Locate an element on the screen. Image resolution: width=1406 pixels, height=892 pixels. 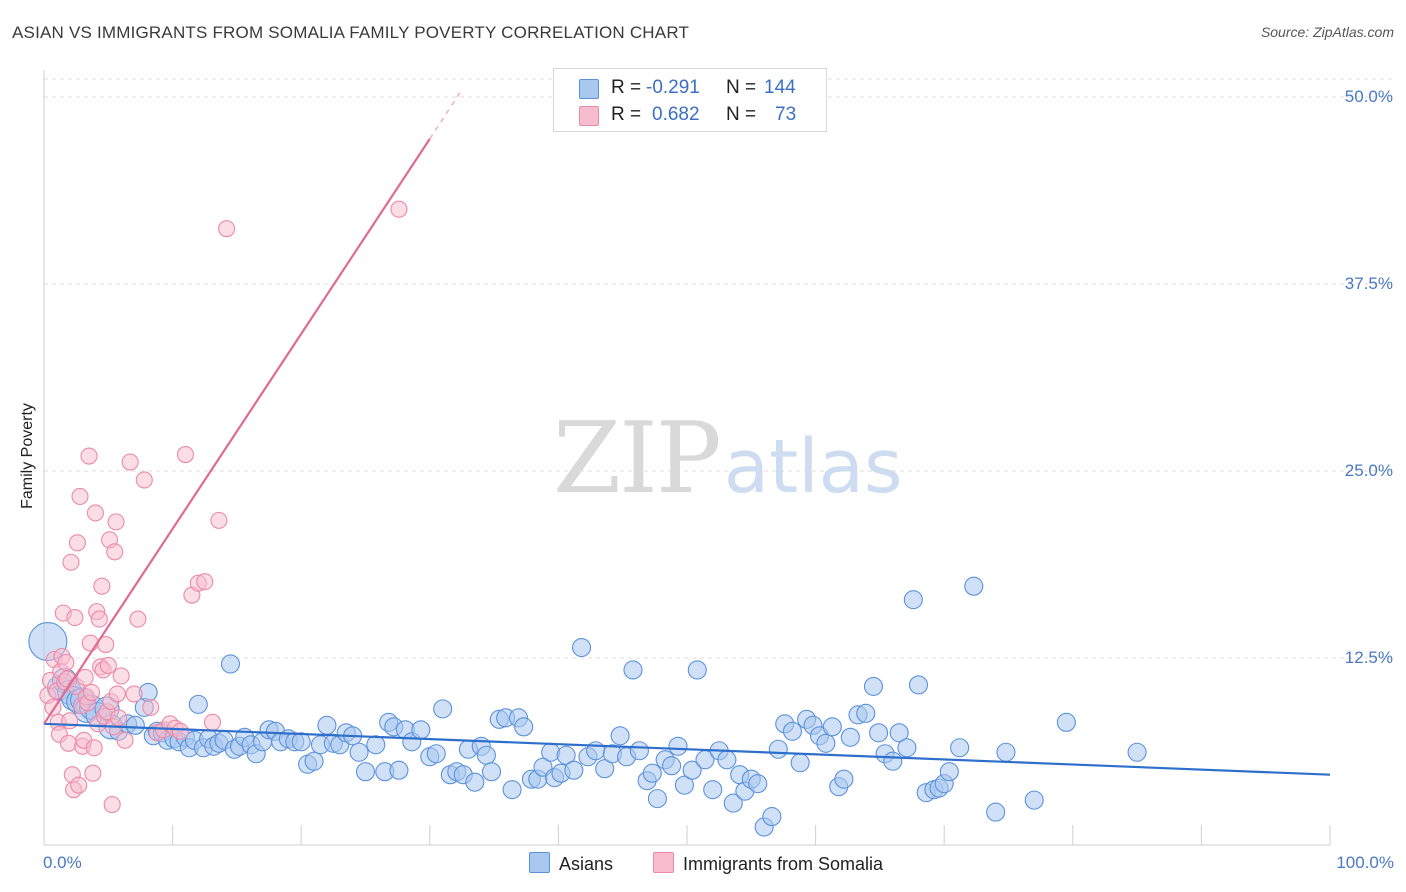
asian-n-label: N = is located at coordinates (741, 87).